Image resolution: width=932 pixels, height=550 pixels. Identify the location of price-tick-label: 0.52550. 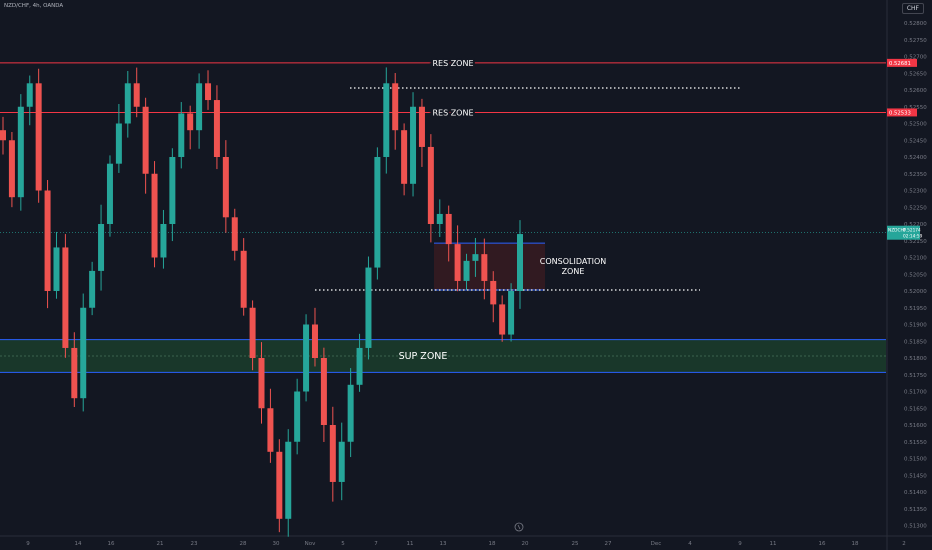
(915, 108).